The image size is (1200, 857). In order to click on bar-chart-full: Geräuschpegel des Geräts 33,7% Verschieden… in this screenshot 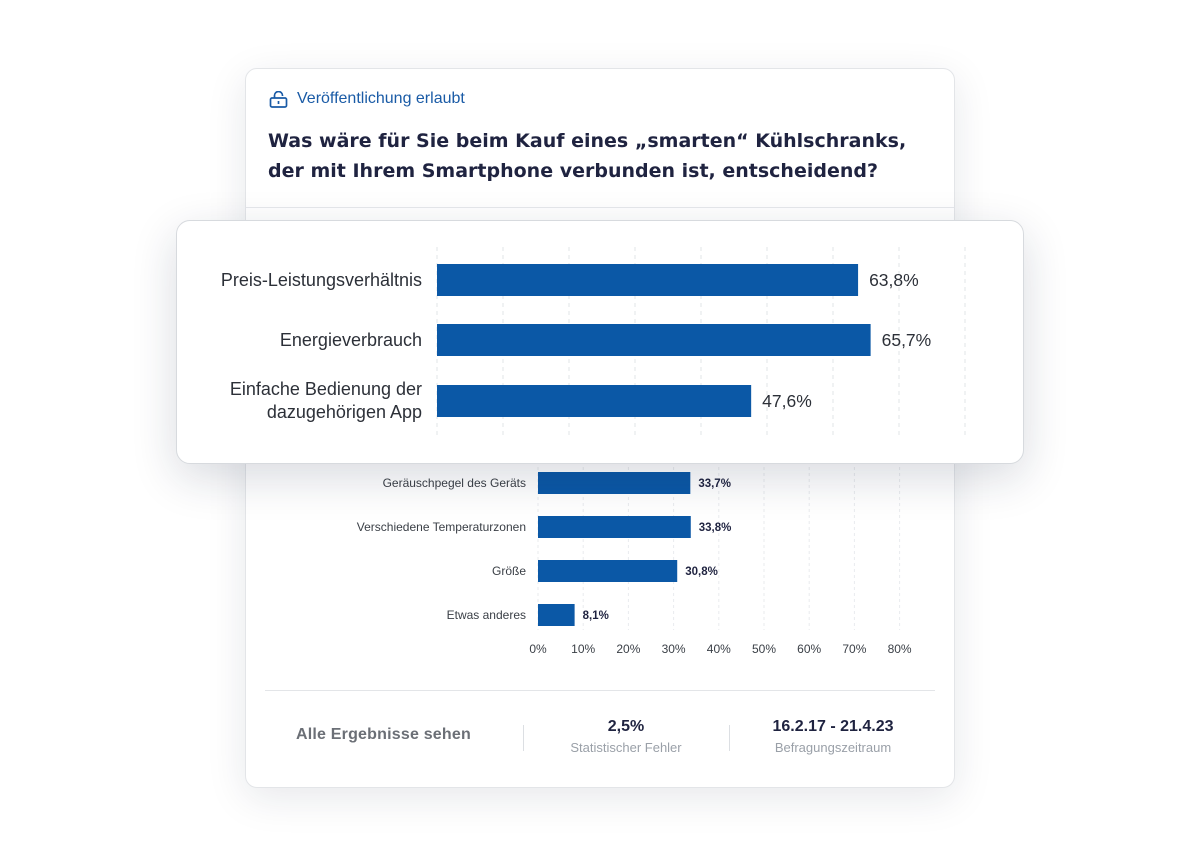, I will do `click(634, 555)`.